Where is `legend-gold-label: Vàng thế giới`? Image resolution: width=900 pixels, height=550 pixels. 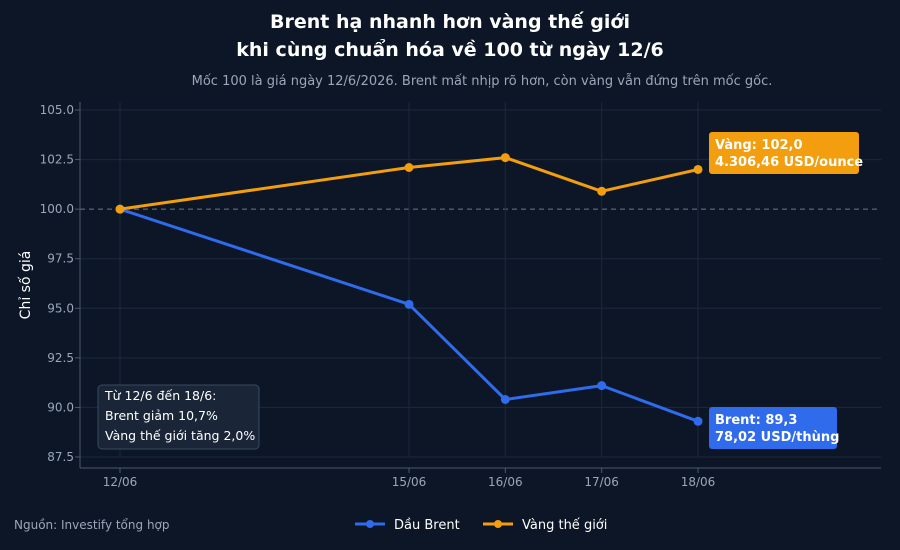
legend-gold-label: Vàng thế giới is located at coordinates (564, 525).